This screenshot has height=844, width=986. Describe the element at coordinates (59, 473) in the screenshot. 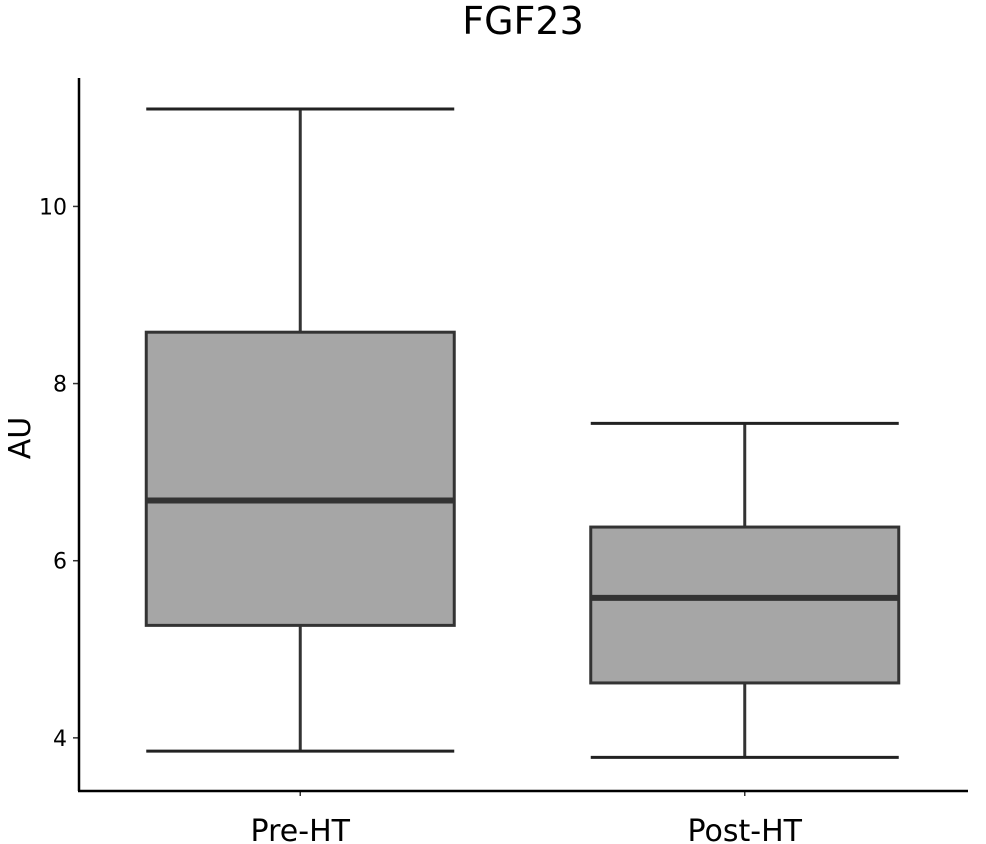

I see `y-axis-ticks: 4 6 8 10` at that location.